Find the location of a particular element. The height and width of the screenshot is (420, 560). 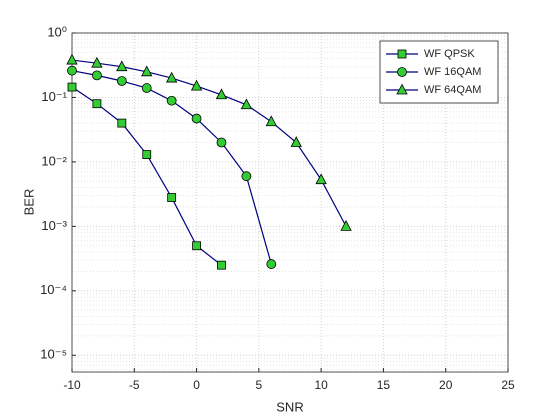

y-tick-label: 10⁻³ is located at coordinates (54, 225).